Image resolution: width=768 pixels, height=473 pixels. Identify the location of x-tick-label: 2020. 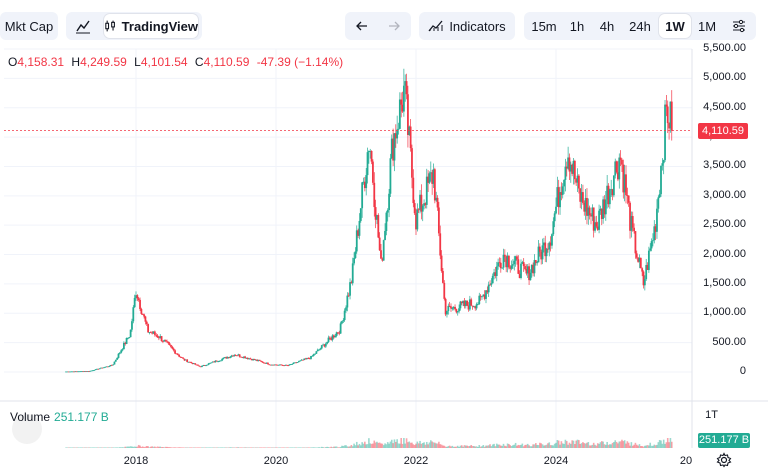
(276, 461).